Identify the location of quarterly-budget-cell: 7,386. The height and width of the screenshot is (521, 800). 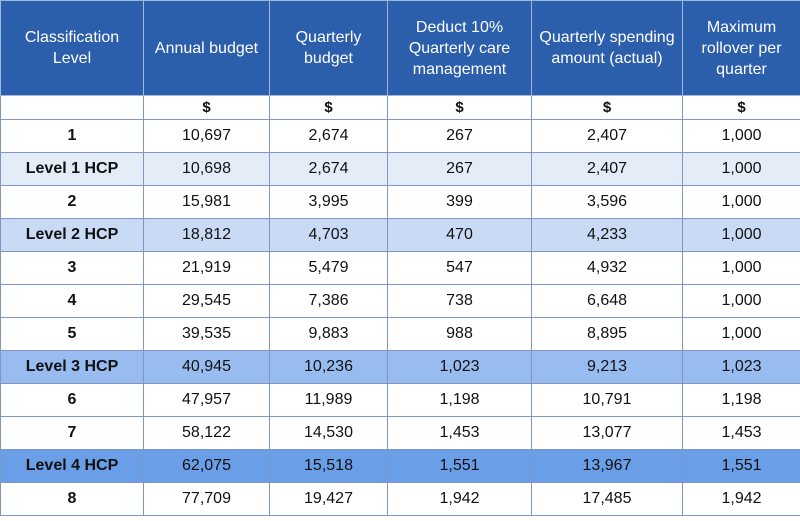
(328, 301).